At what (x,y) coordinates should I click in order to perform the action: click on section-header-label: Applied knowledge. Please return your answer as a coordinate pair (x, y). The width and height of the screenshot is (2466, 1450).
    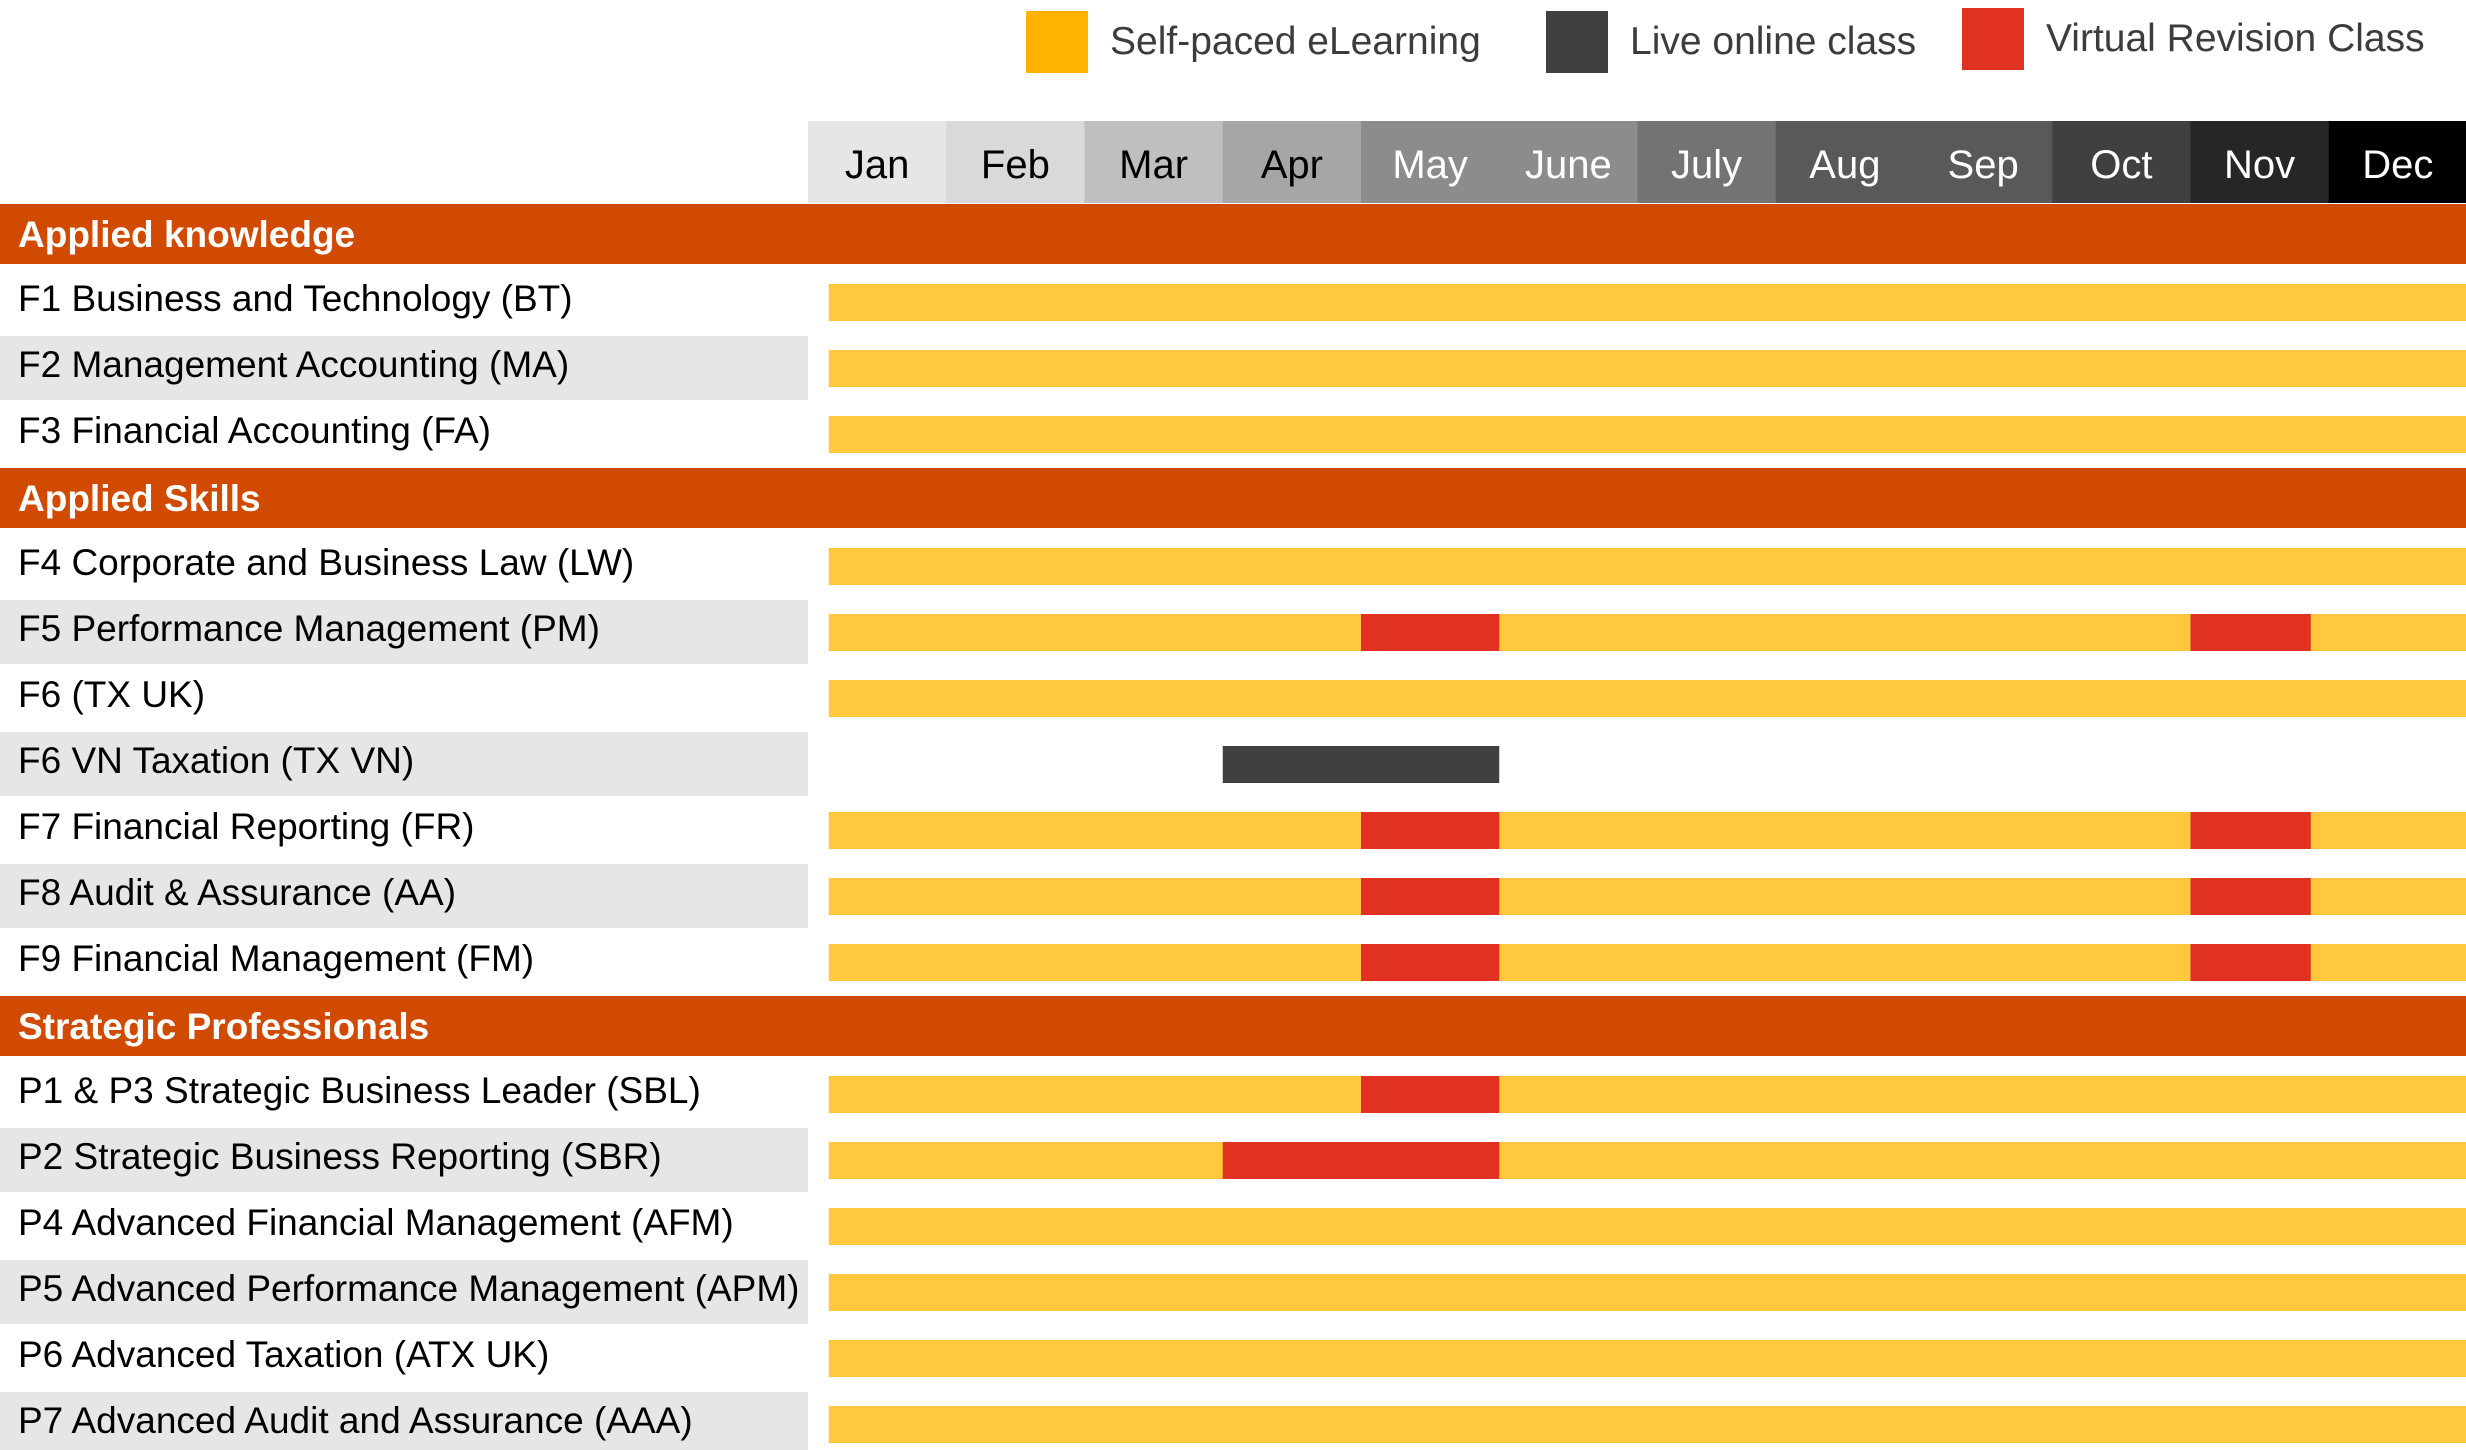
    Looking at the image, I should click on (186, 234).